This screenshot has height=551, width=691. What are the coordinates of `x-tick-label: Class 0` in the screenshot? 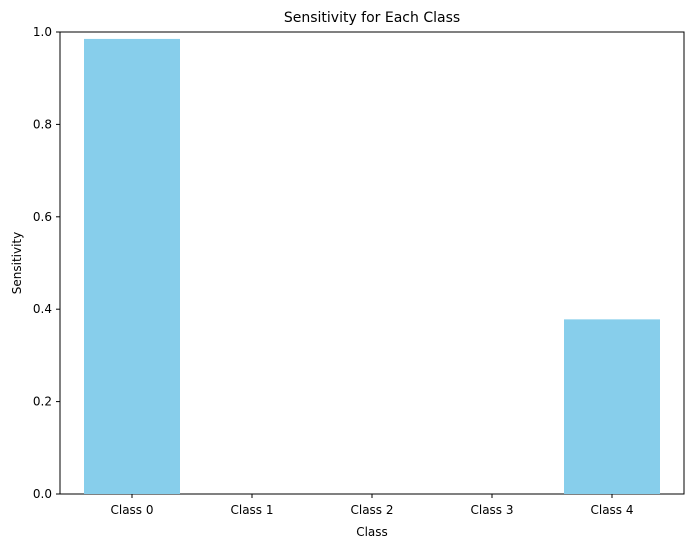 It's located at (131, 510).